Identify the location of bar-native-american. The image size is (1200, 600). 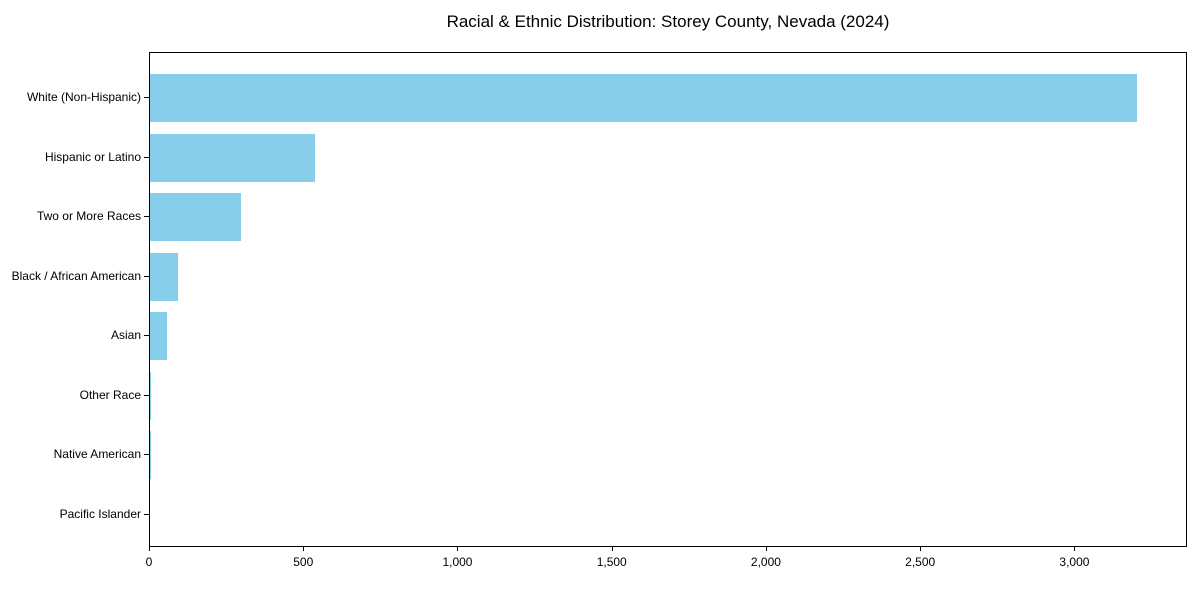
(150, 455).